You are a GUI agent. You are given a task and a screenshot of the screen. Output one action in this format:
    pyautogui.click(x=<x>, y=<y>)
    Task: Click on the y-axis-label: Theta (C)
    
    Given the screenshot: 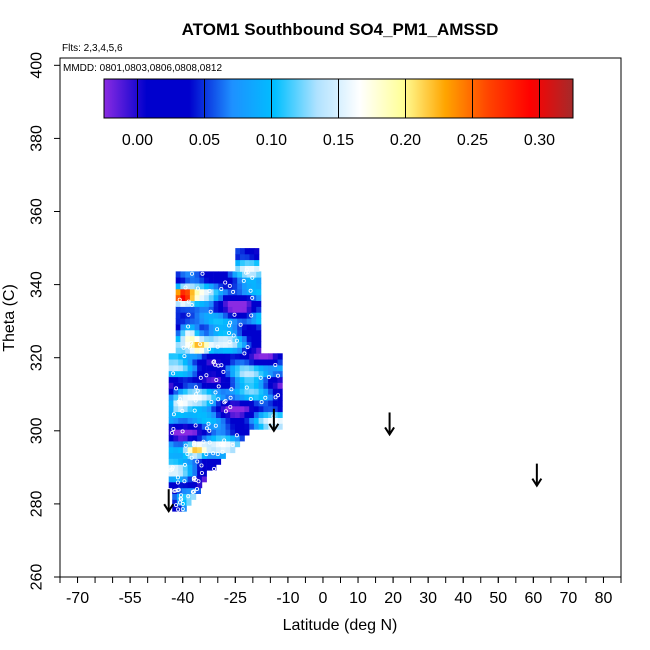 What is the action you would take?
    pyautogui.click(x=9, y=318)
    